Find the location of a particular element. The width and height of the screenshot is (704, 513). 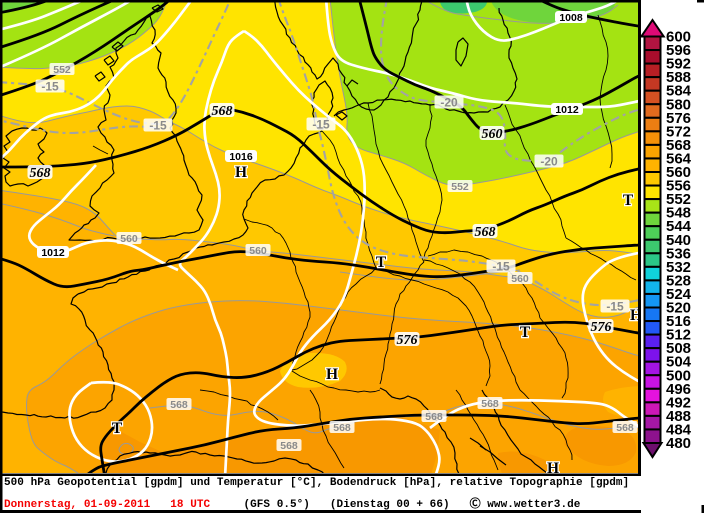

svg-text: 488 is located at coordinates (678, 416).